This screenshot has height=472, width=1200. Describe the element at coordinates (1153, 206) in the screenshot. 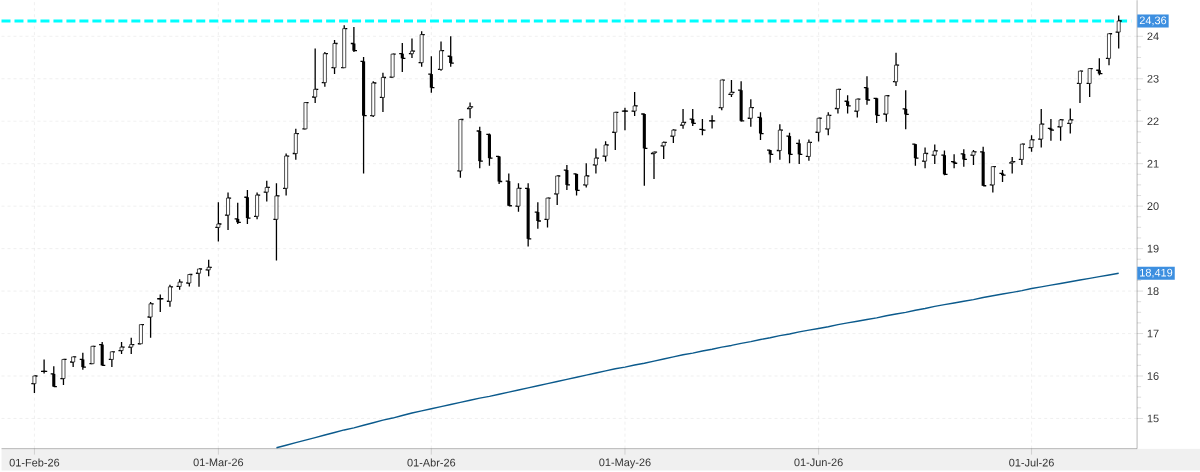

I see `y-tick-label: 20` at that location.